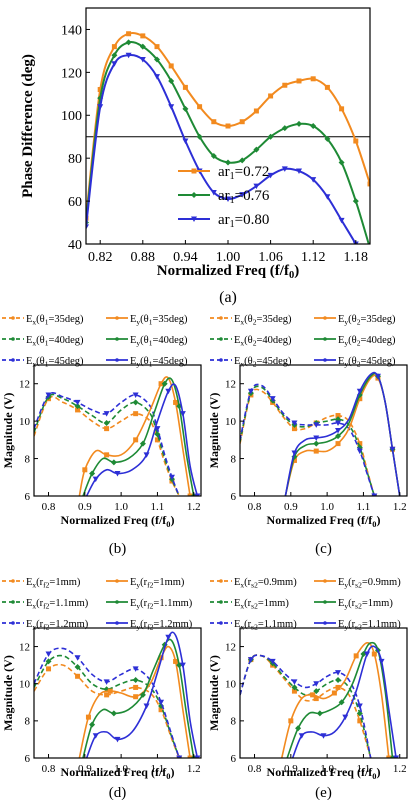 This screenshot has height=800, width=416. I want to click on legend-label: Ex(θ2=35deg), so click(263, 320).